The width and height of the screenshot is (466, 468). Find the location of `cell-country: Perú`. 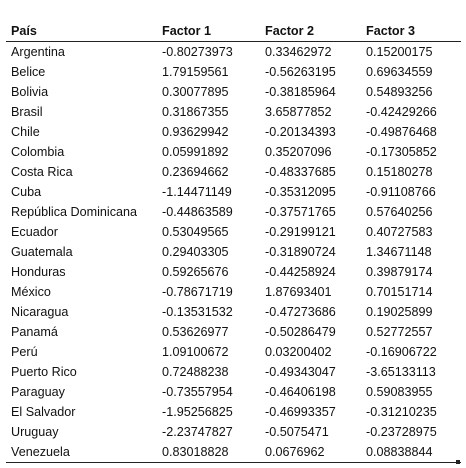

cell-country: Perú is located at coordinates (24, 352).